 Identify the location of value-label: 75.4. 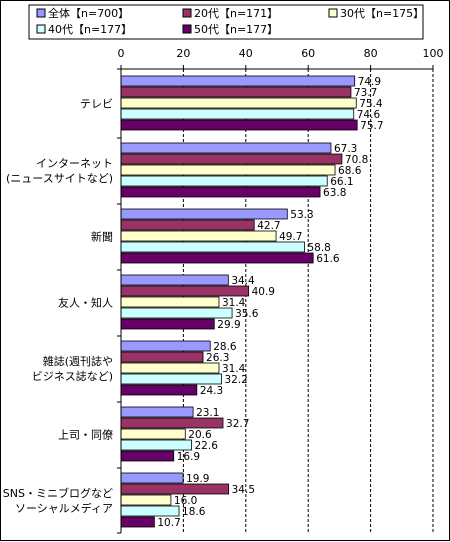
(371, 104).